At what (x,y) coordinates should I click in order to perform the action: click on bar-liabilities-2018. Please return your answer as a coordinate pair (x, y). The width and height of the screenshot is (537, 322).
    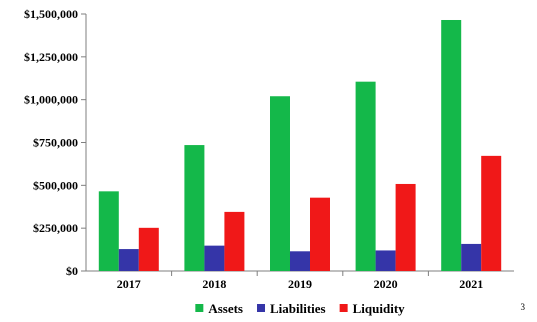
    Looking at the image, I should click on (214, 258).